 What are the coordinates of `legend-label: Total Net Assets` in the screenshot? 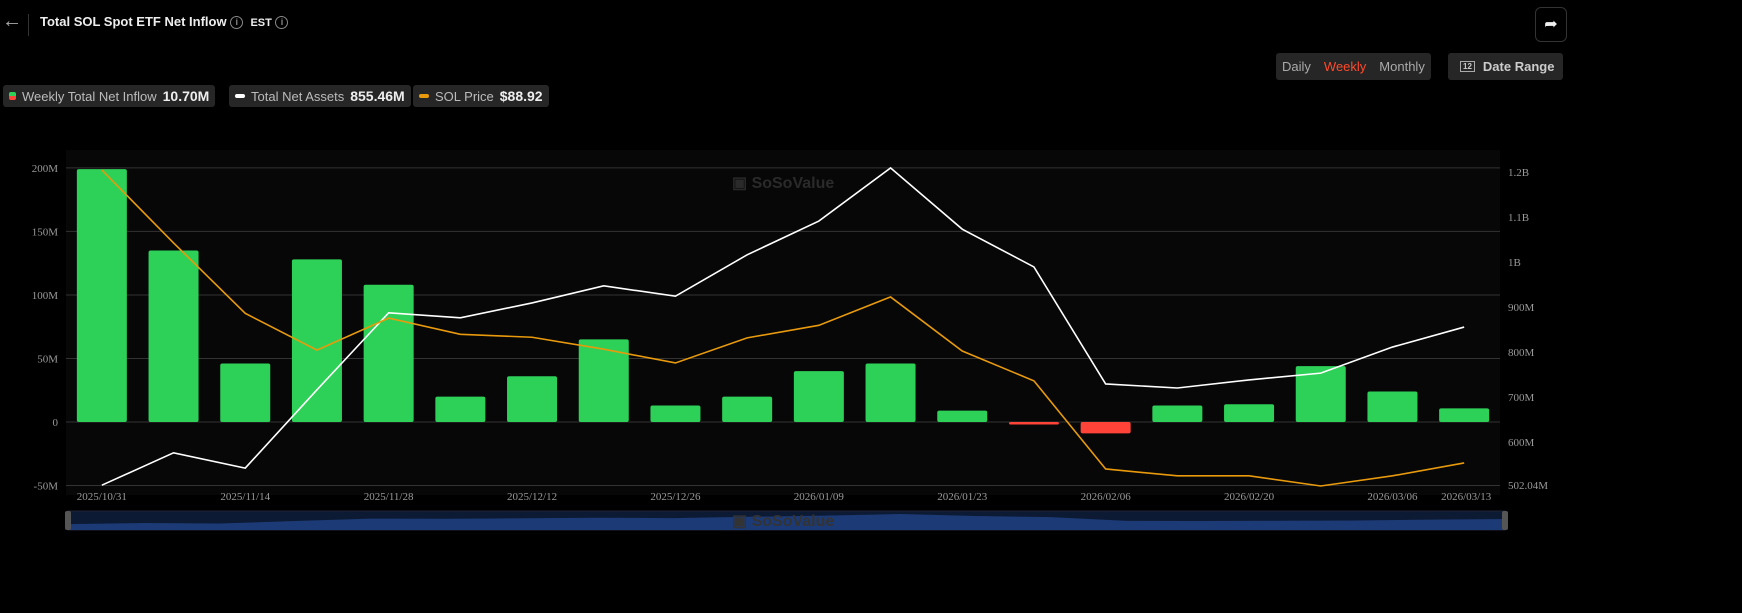 It's located at (298, 96).